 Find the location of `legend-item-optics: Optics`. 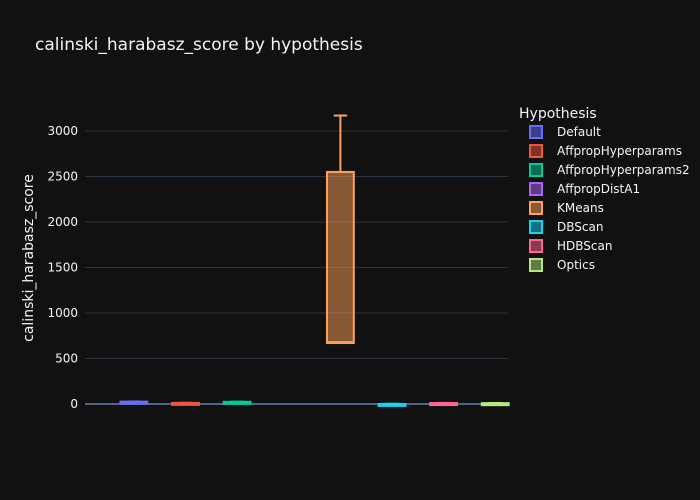

legend-item-optics: Optics is located at coordinates (562, 265).